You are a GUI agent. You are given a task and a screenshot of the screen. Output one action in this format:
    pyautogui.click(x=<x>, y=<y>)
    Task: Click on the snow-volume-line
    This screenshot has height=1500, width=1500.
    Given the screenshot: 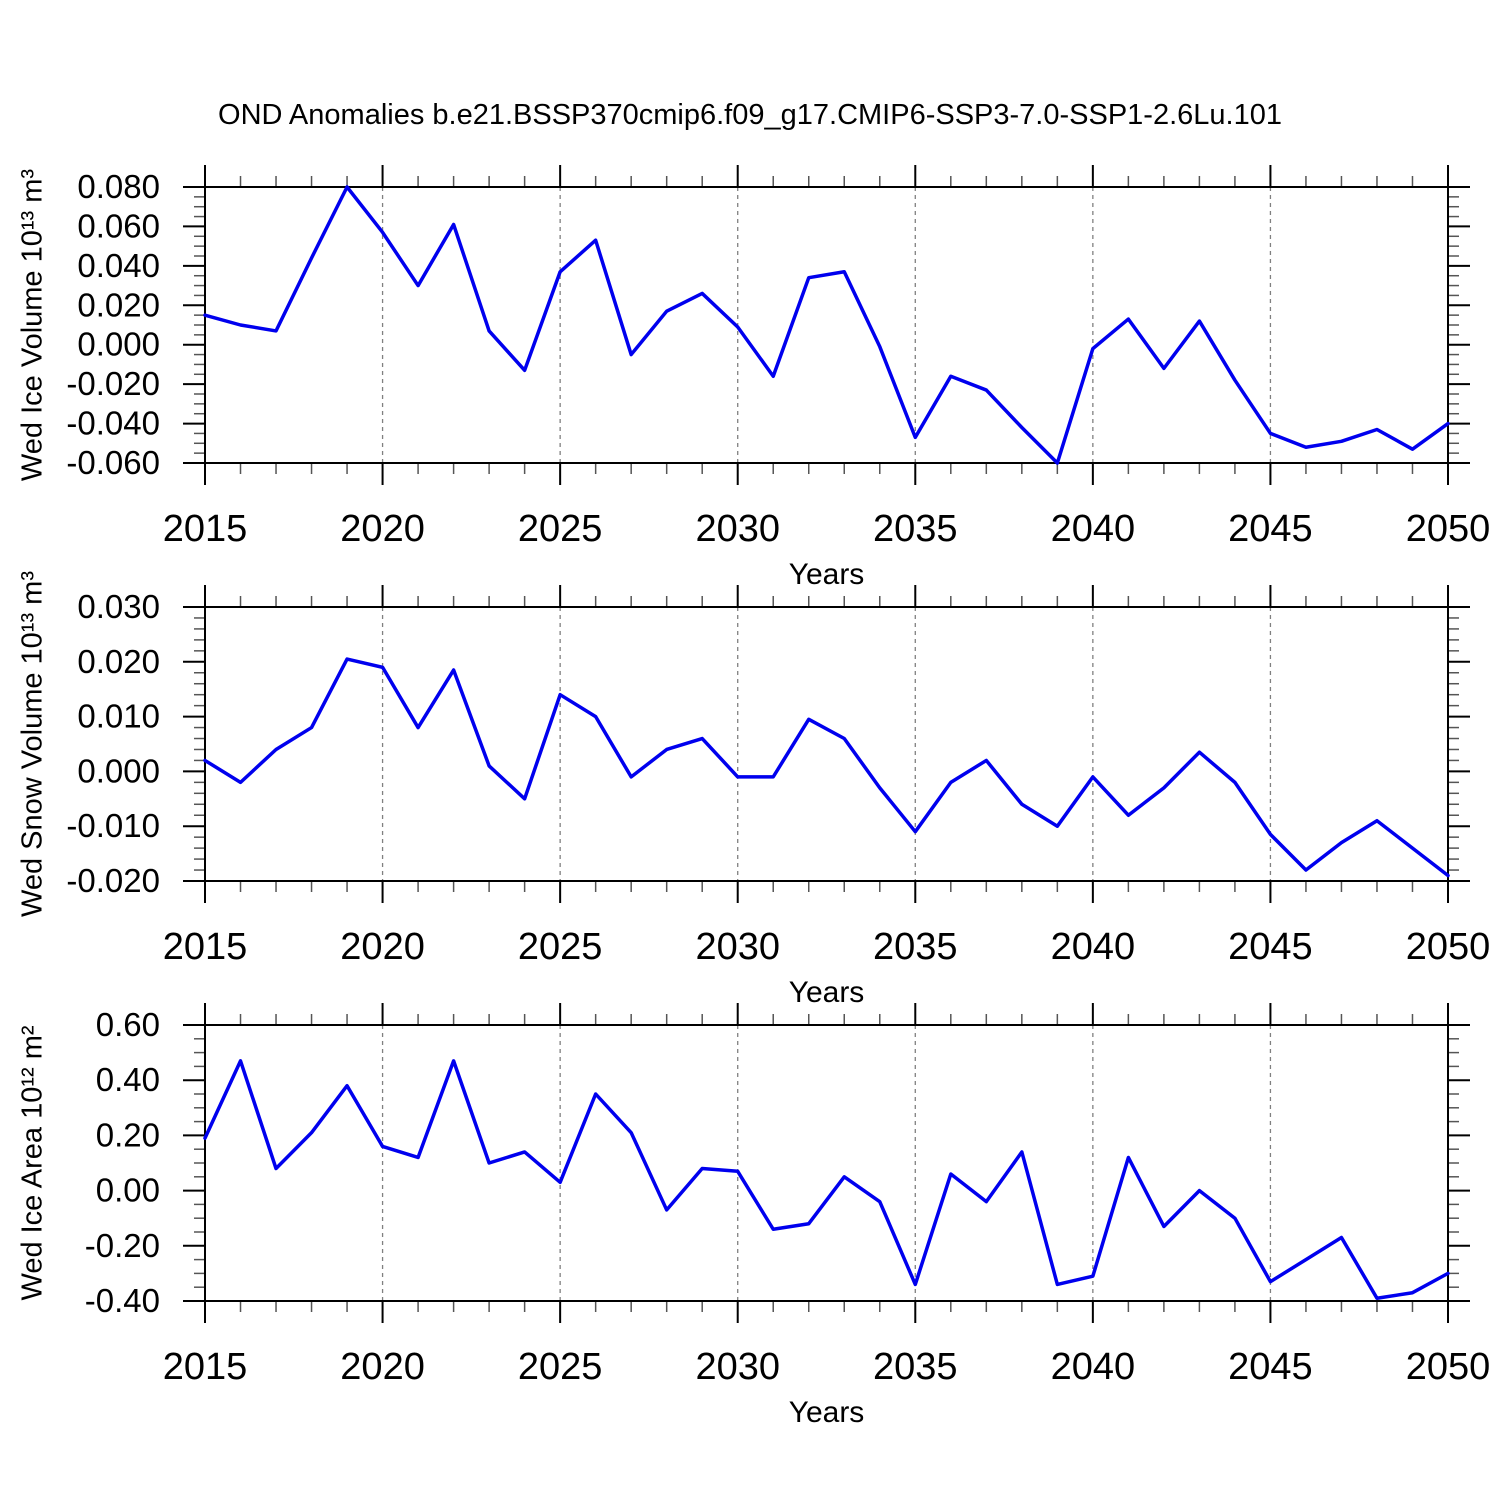 What is the action you would take?
    pyautogui.click(x=826, y=767)
    